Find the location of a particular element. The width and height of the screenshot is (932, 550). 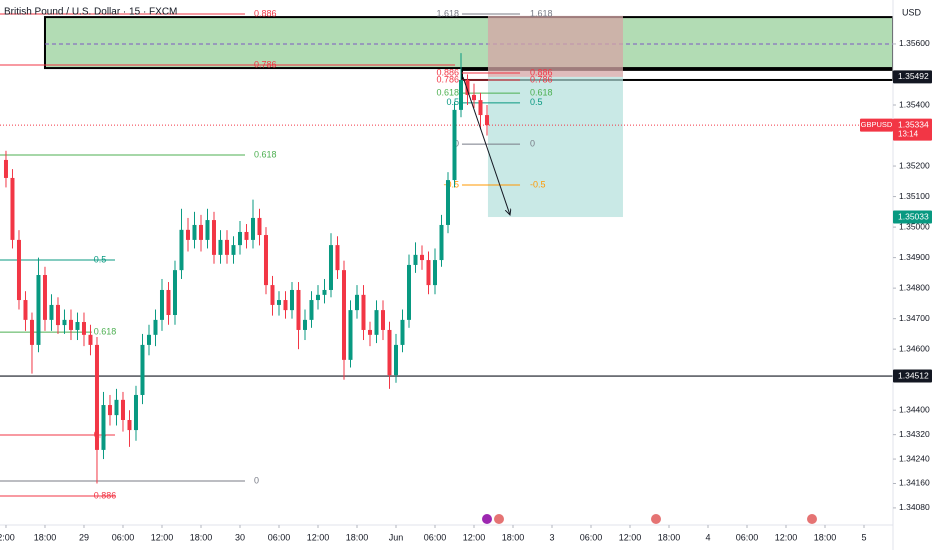

y-tick-label: 1.35200 is located at coordinates (914, 165).